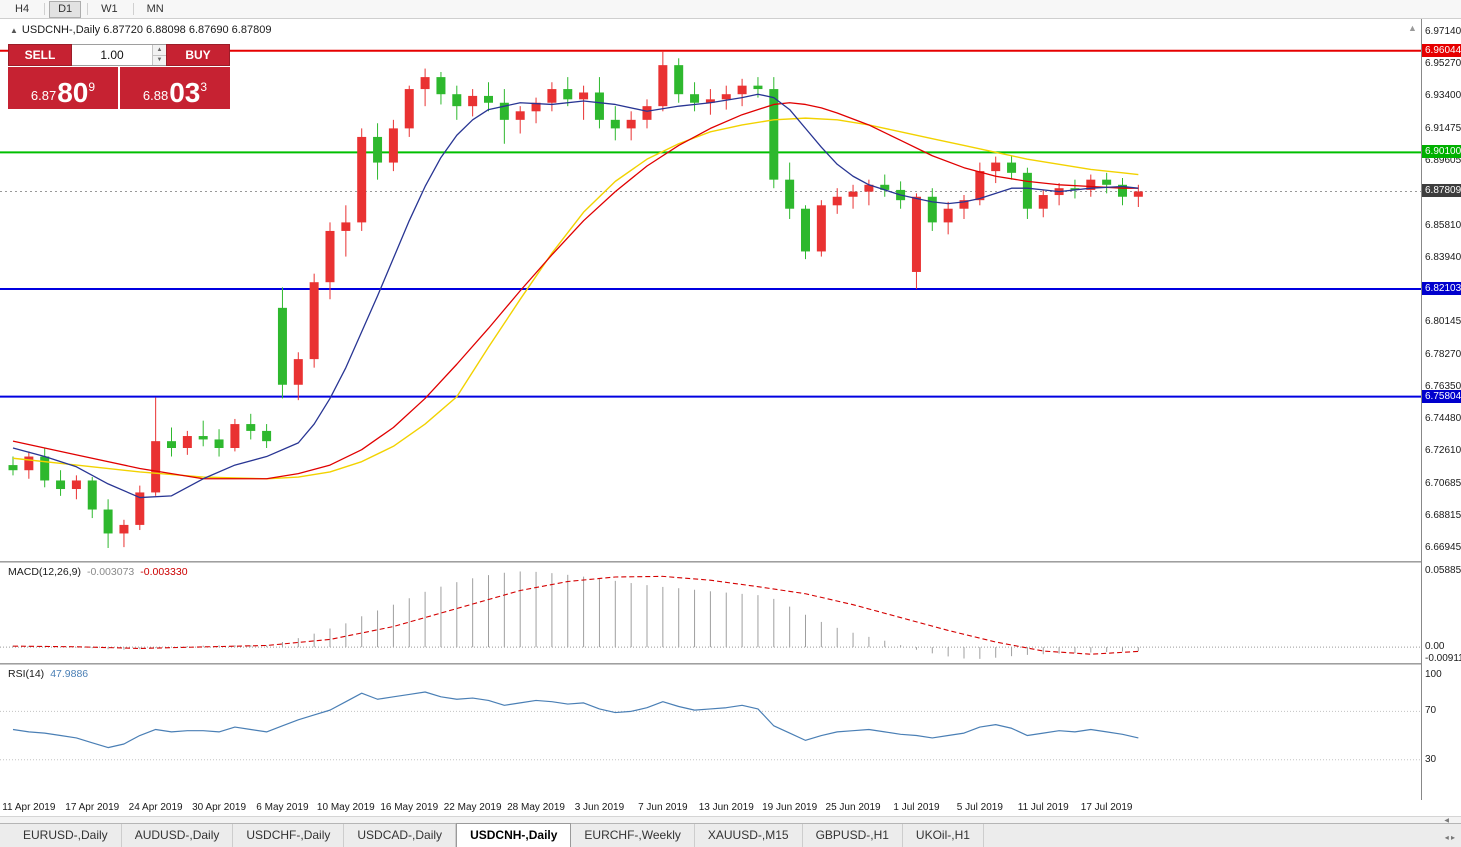 The width and height of the screenshot is (1461, 847). Describe the element at coordinates (155, 8) in the screenshot. I see `timeframe-button-mn: MN` at that location.